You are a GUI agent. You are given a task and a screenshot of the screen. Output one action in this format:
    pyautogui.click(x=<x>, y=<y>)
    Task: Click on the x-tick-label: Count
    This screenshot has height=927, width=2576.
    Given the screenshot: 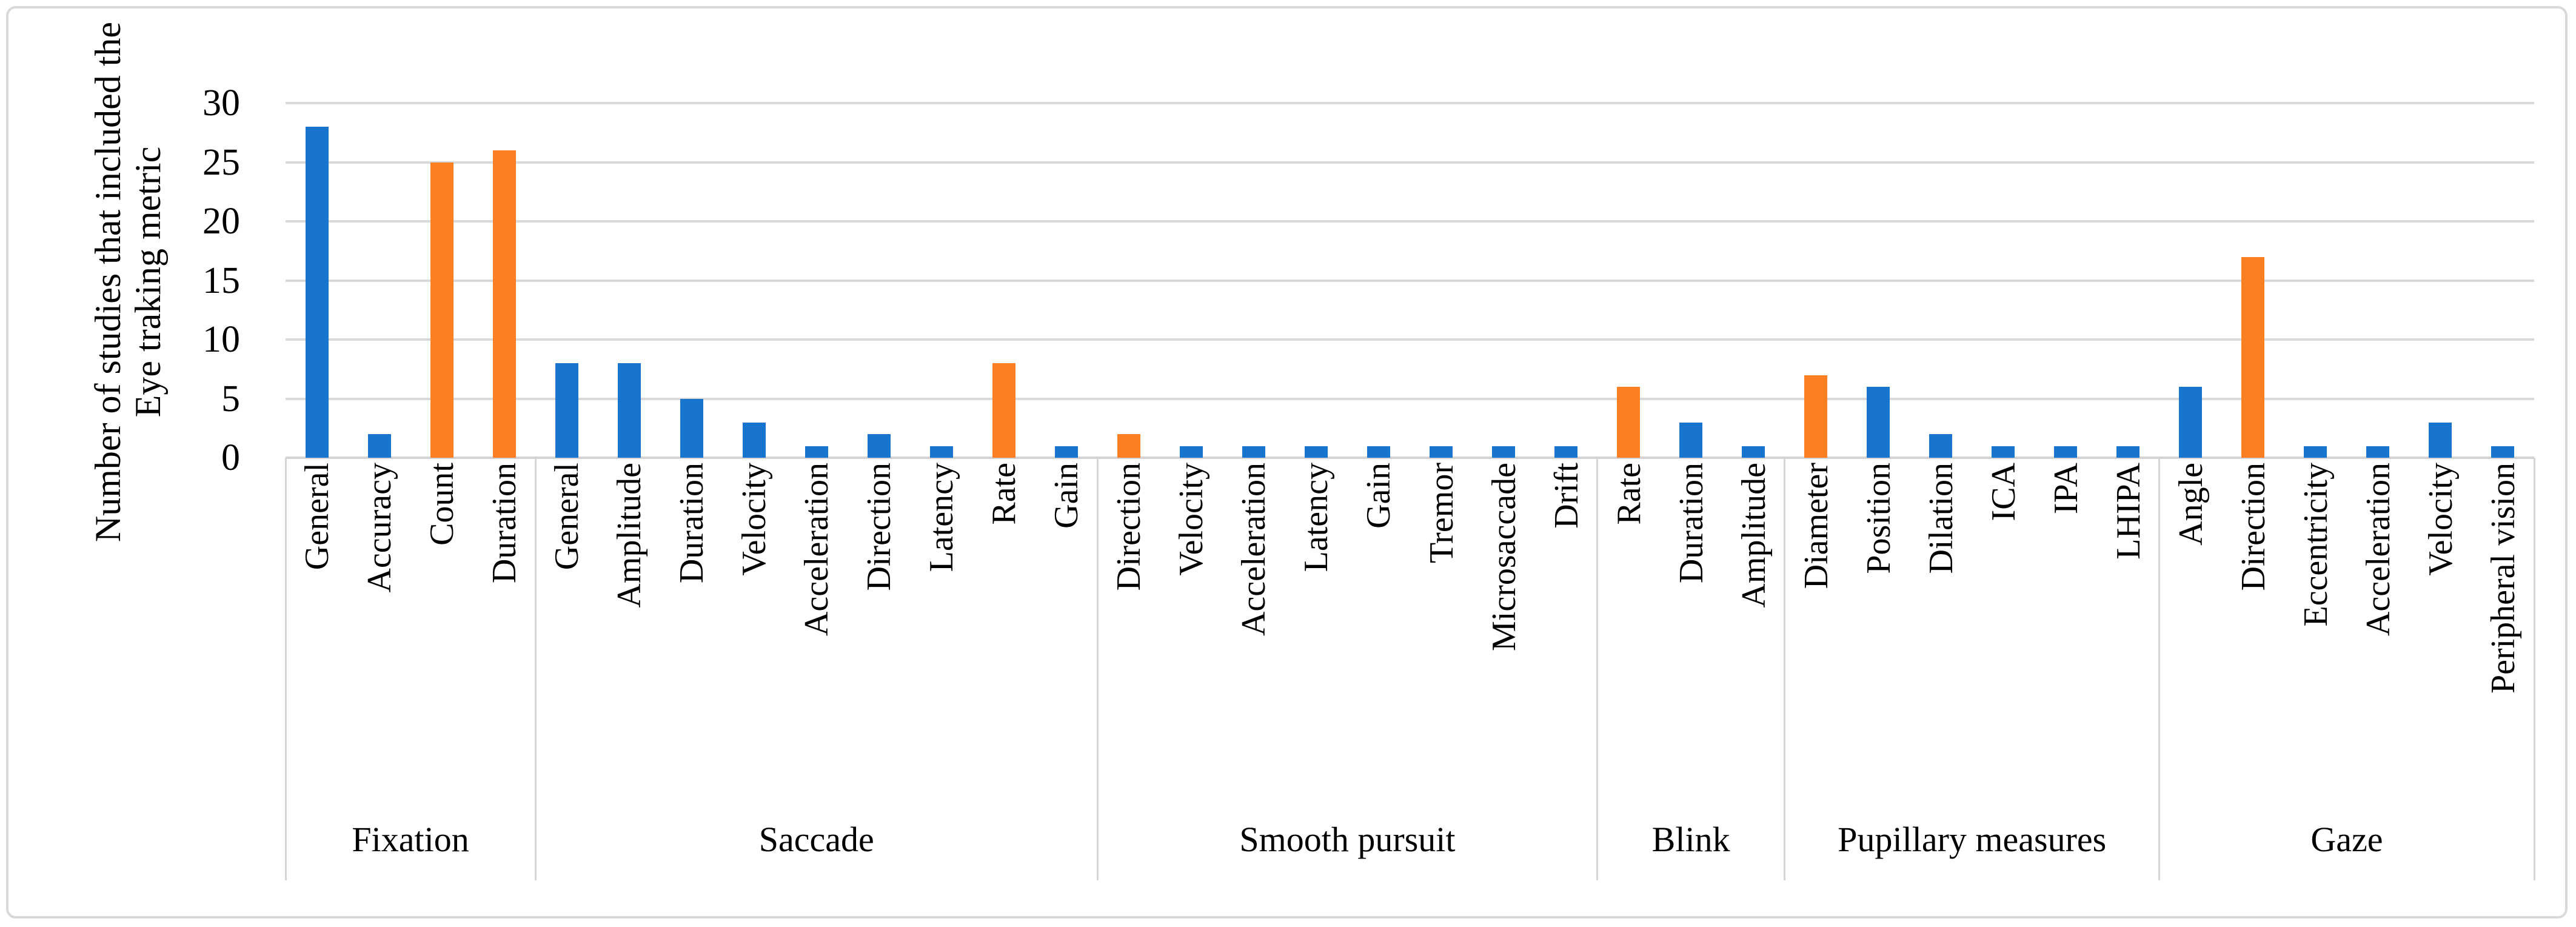 What is the action you would take?
    pyautogui.click(x=442, y=504)
    